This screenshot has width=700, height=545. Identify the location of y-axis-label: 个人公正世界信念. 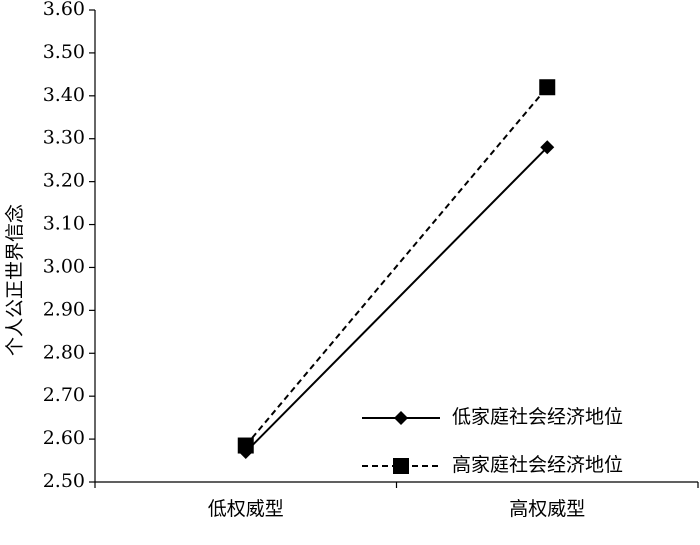
(14, 280).